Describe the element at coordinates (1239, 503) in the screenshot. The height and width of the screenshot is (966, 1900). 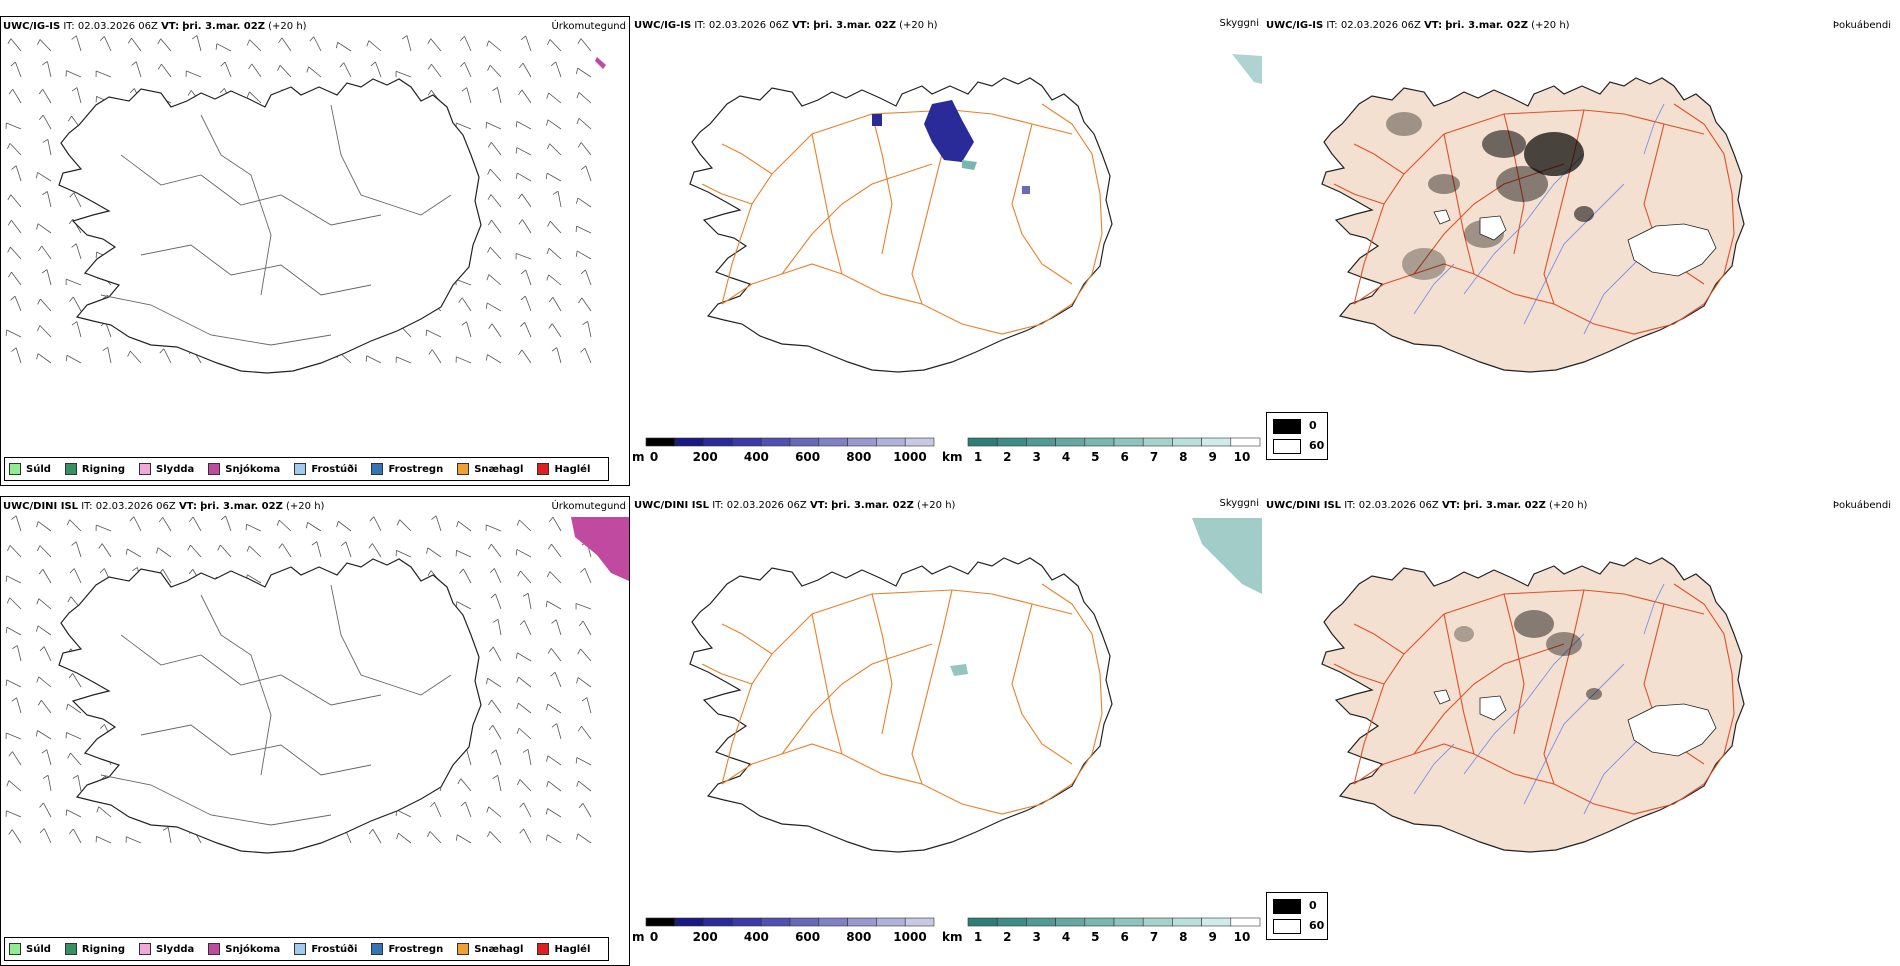
I see `field-name: Skyggni` at that location.